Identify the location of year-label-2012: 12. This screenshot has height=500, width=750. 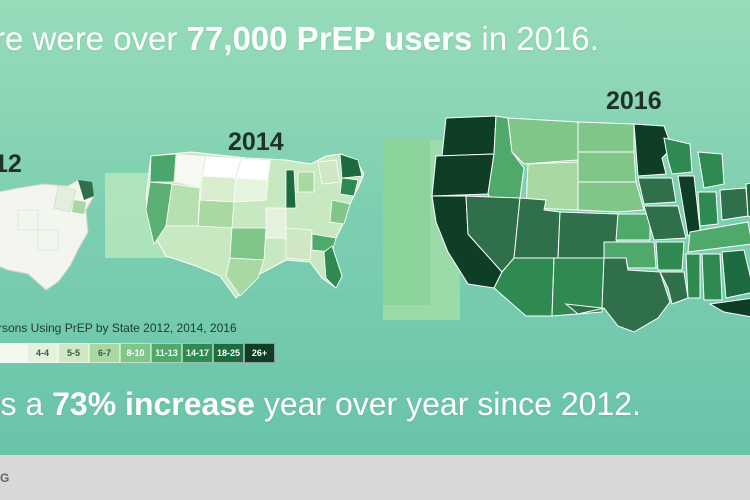
(11, 164).